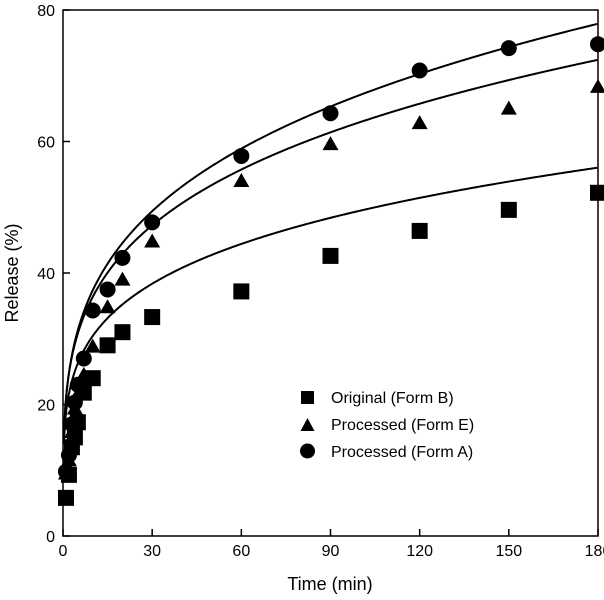 Image resolution: width=604 pixels, height=600 pixels. What do you see at coordinates (402, 425) in the screenshot?
I see `legend-label-form-e: Processed (Form E)` at bounding box center [402, 425].